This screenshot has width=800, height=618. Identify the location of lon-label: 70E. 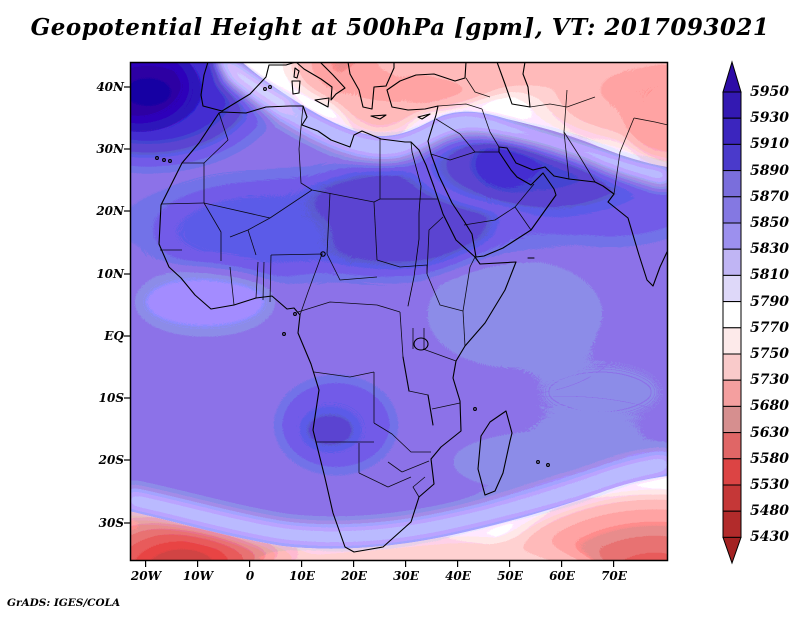
(614, 576).